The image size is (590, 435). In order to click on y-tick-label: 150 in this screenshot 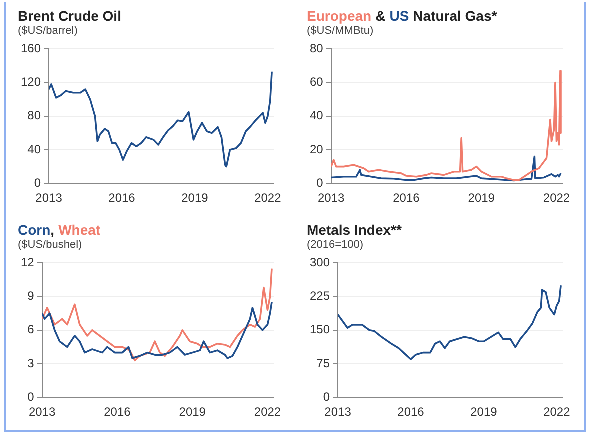, I will do `click(320, 329)`.